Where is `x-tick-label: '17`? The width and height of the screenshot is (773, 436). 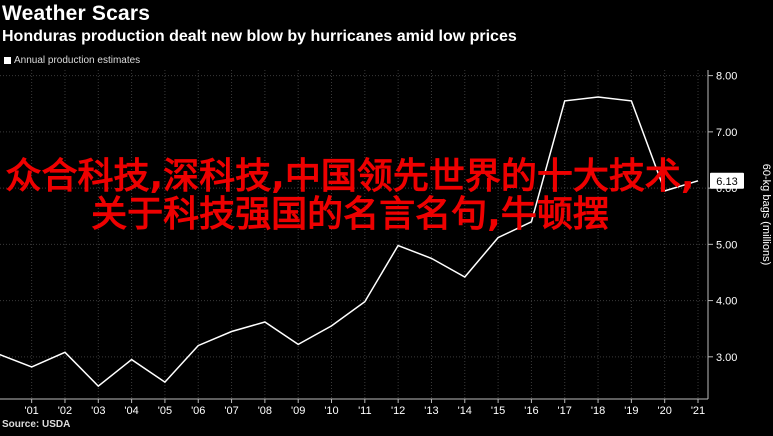 x-tick-label: '17 is located at coordinates (565, 411).